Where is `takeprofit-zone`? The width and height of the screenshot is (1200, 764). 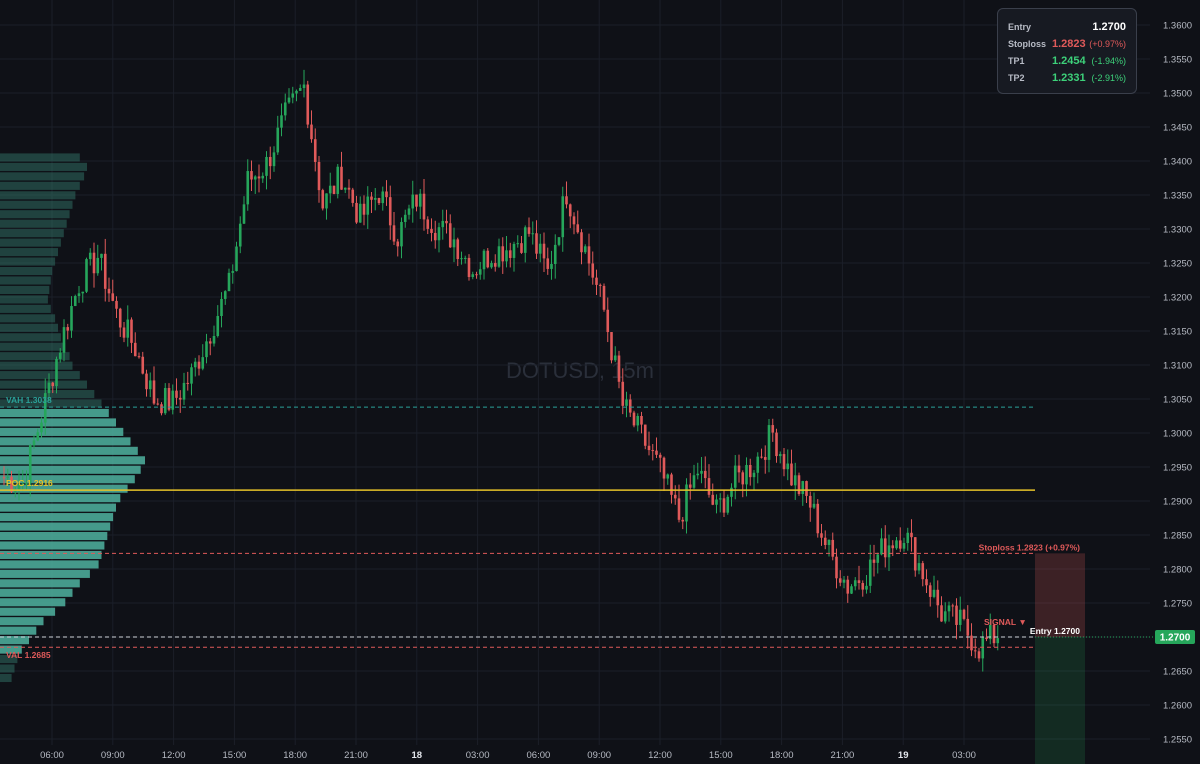
takeprofit-zone is located at coordinates (1060, 700).